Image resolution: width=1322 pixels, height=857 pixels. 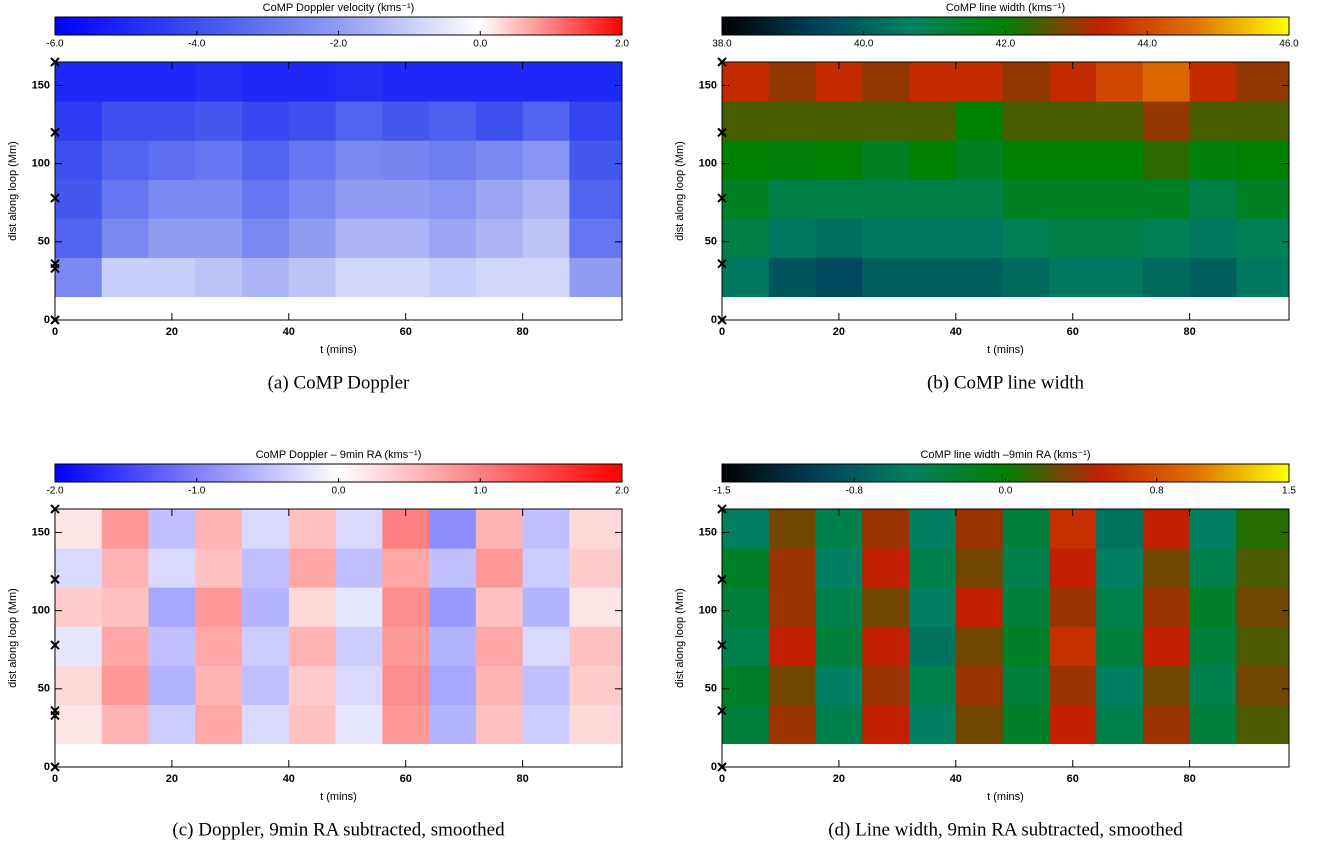 I want to click on colorbar-tick-label: 44.0, so click(x=1148, y=44).